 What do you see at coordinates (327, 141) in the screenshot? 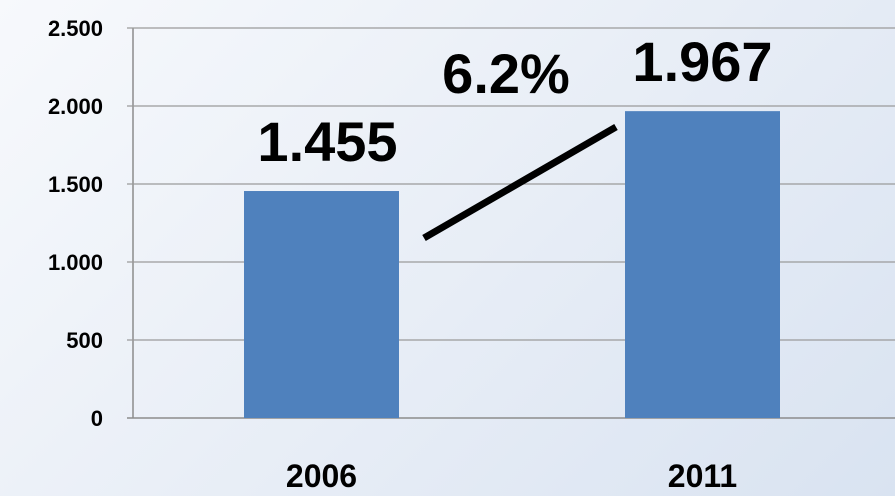
I see `data-label: 1.455` at bounding box center [327, 141].